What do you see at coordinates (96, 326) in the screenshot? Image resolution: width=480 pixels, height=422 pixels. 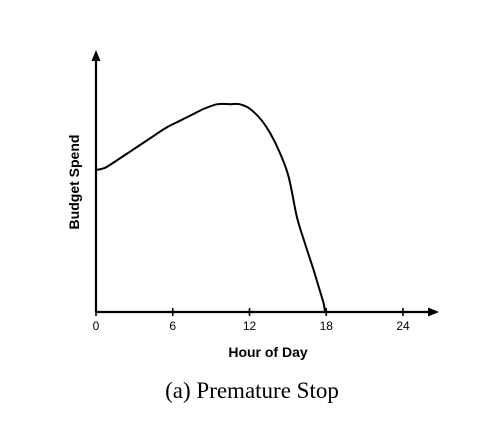 I see `x-tick-label: 0` at bounding box center [96, 326].